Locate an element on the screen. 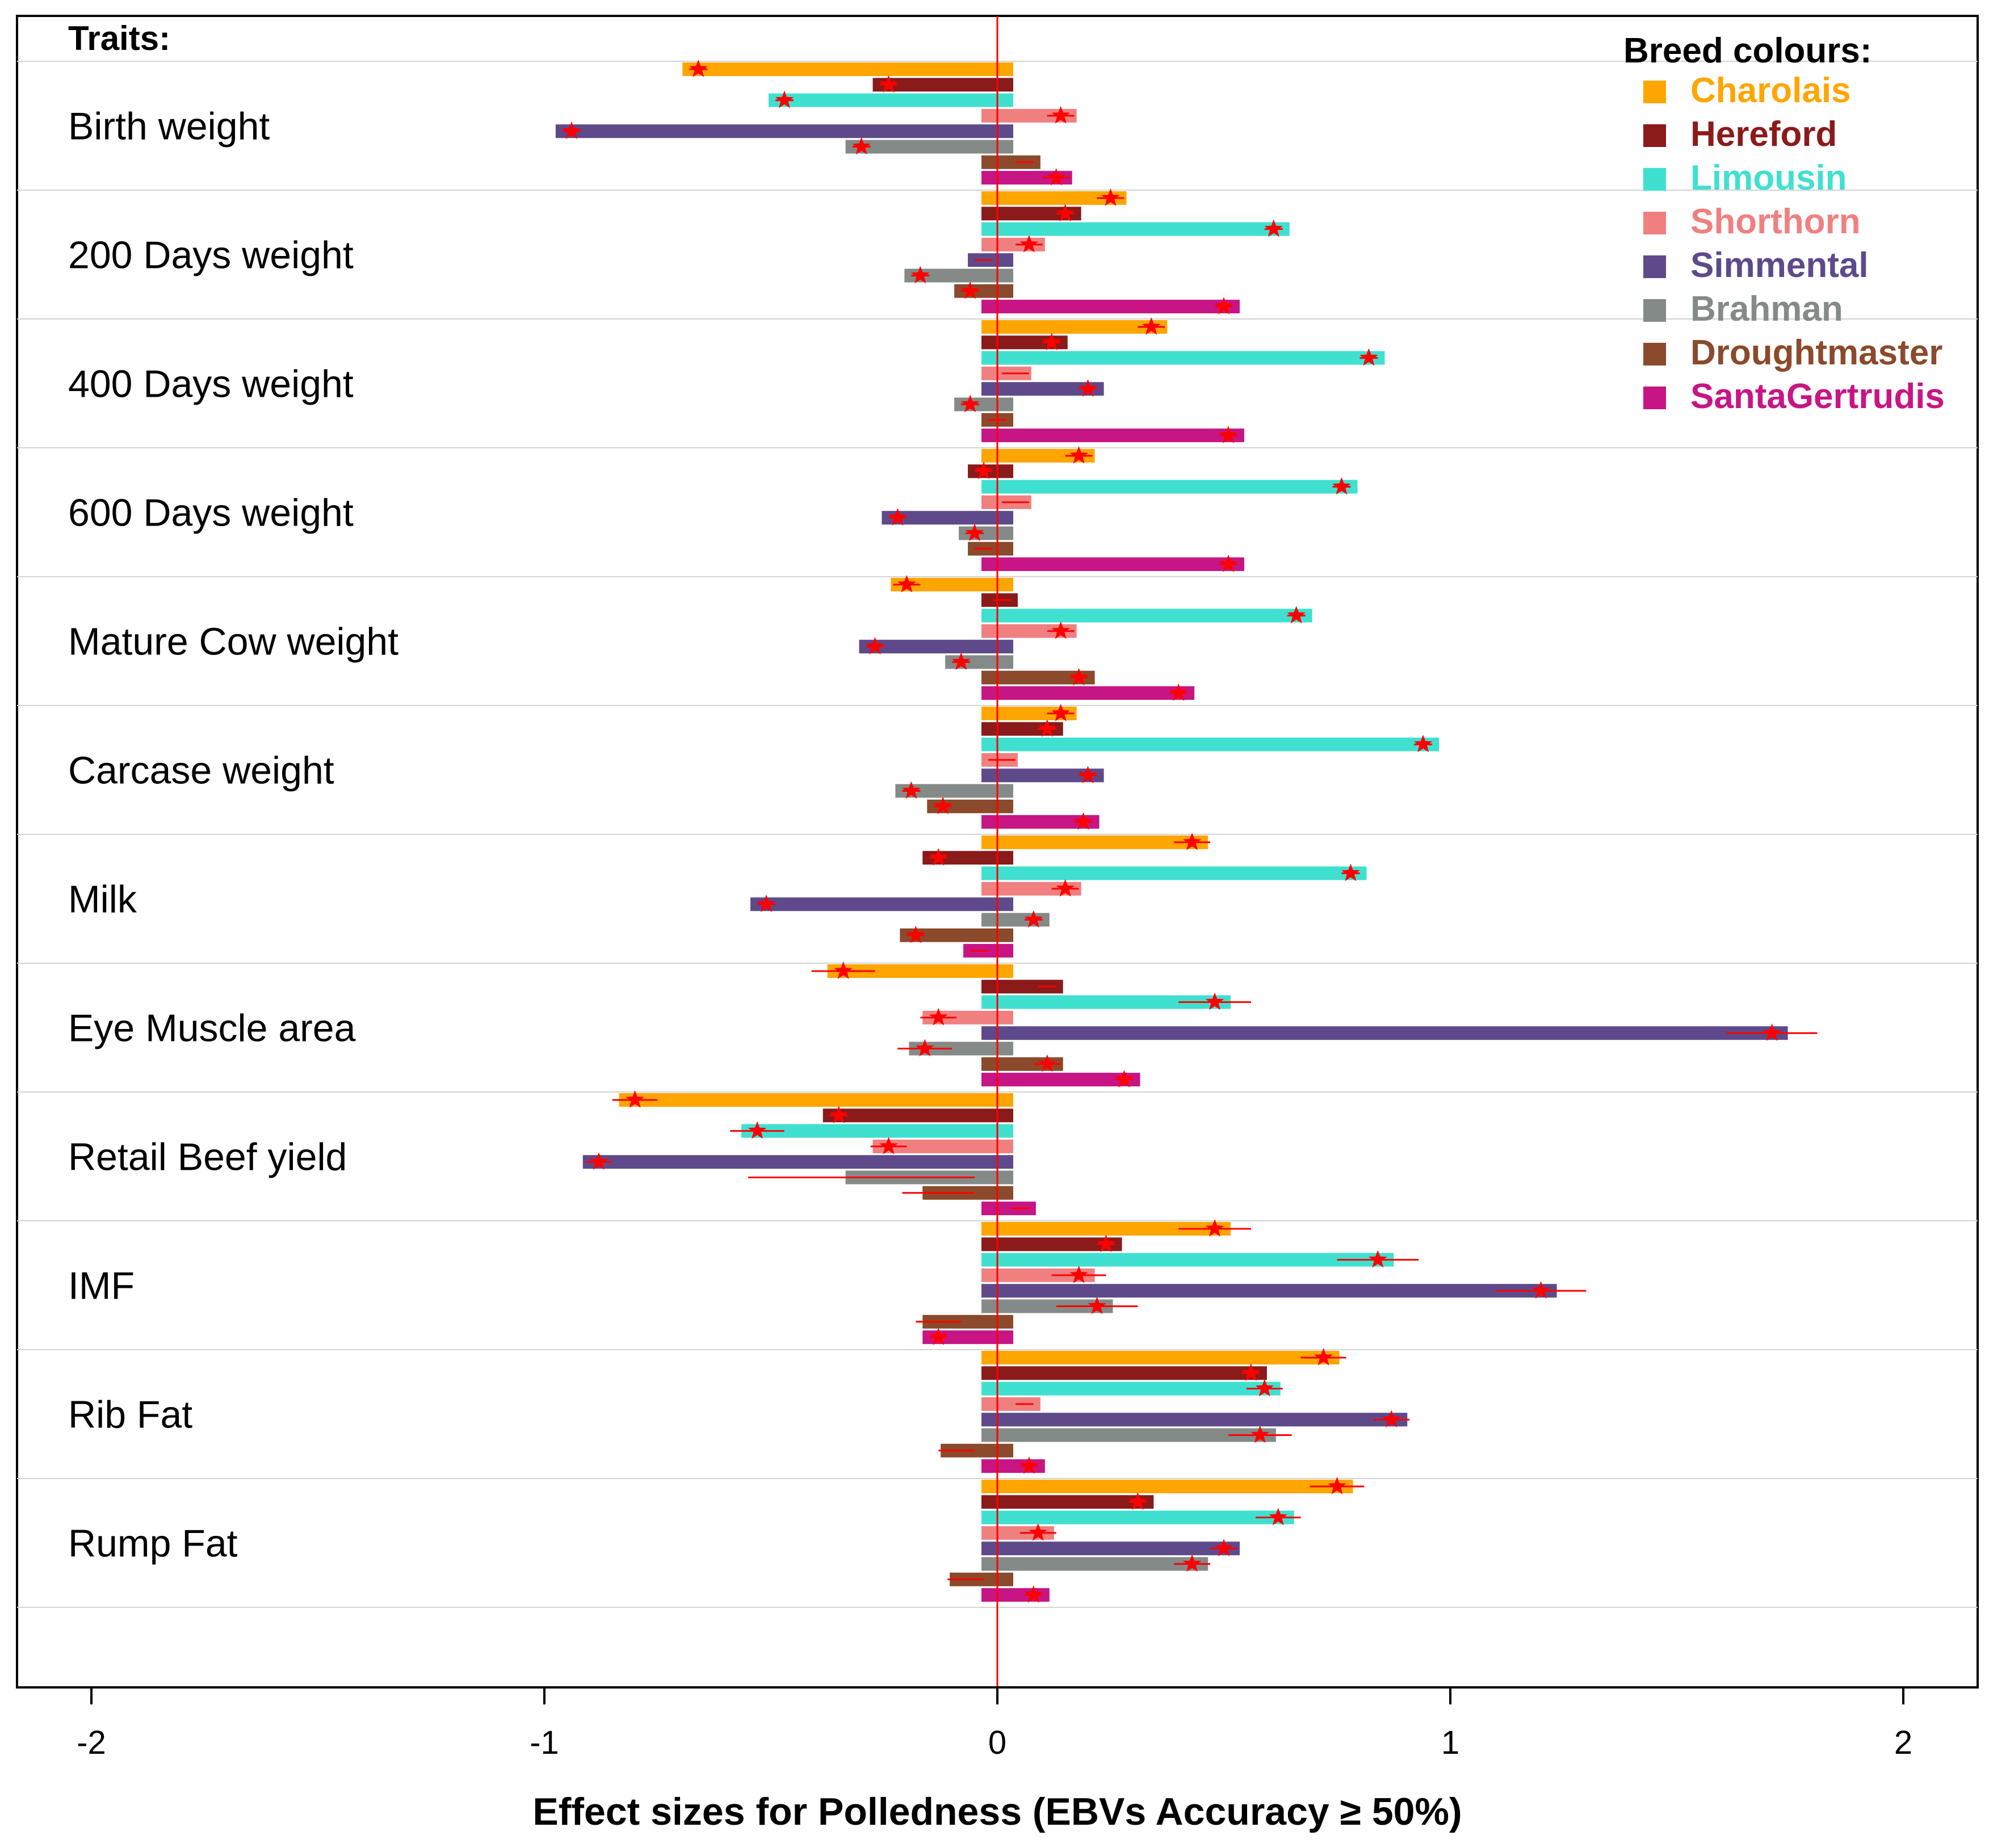  trait-label: Milk is located at coordinates (102, 899).